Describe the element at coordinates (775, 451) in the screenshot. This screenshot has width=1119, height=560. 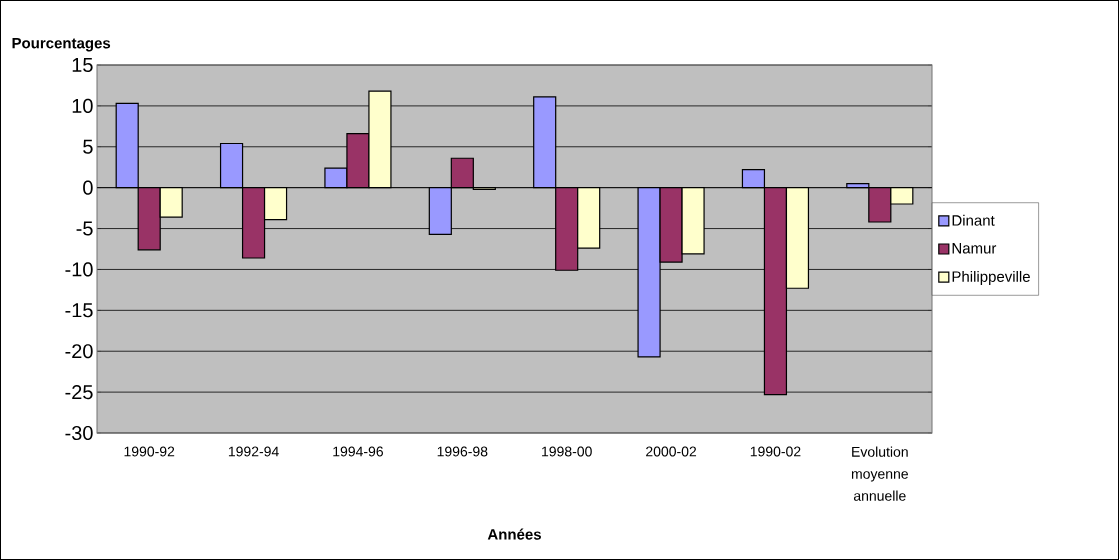
I see `x-tick-label: 1990-02` at that location.